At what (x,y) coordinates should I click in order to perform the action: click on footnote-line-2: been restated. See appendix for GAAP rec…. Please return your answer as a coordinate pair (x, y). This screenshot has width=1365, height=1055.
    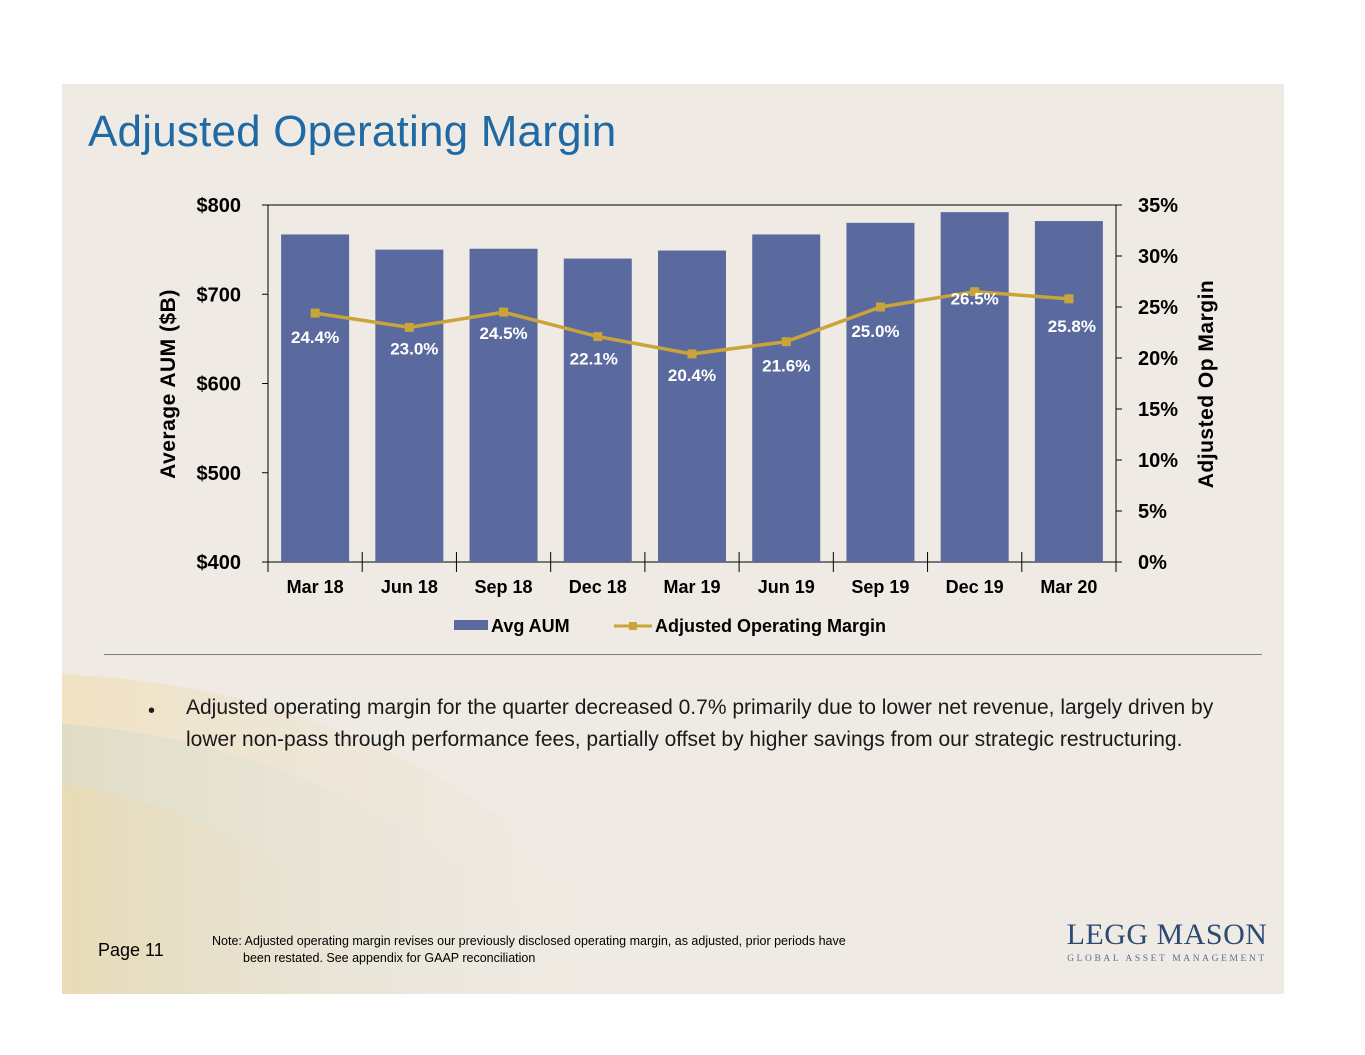
    Looking at the image, I should click on (389, 958).